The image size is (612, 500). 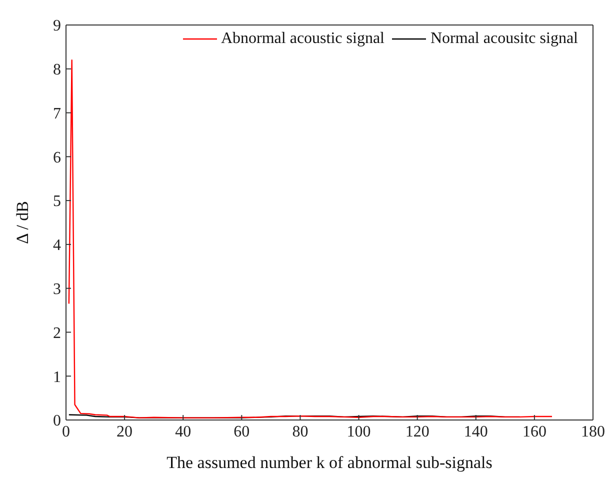 What do you see at coordinates (503, 39) in the screenshot?
I see `legend-label: Normal acousitc signal` at bounding box center [503, 39].